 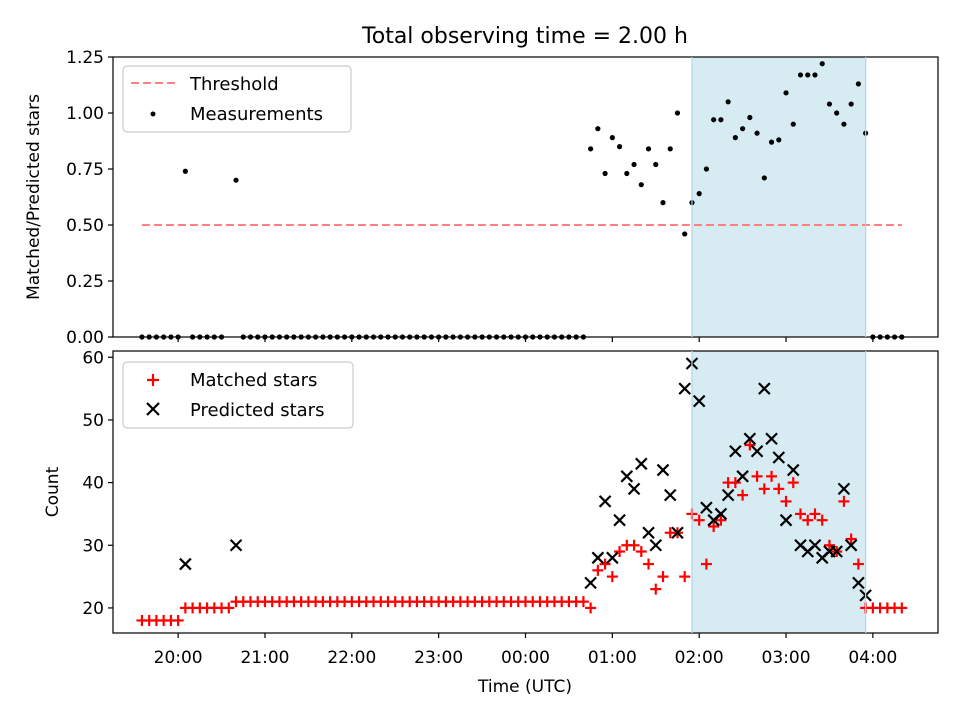 I want to click on x-tick-label: 23:00, so click(x=438, y=658).